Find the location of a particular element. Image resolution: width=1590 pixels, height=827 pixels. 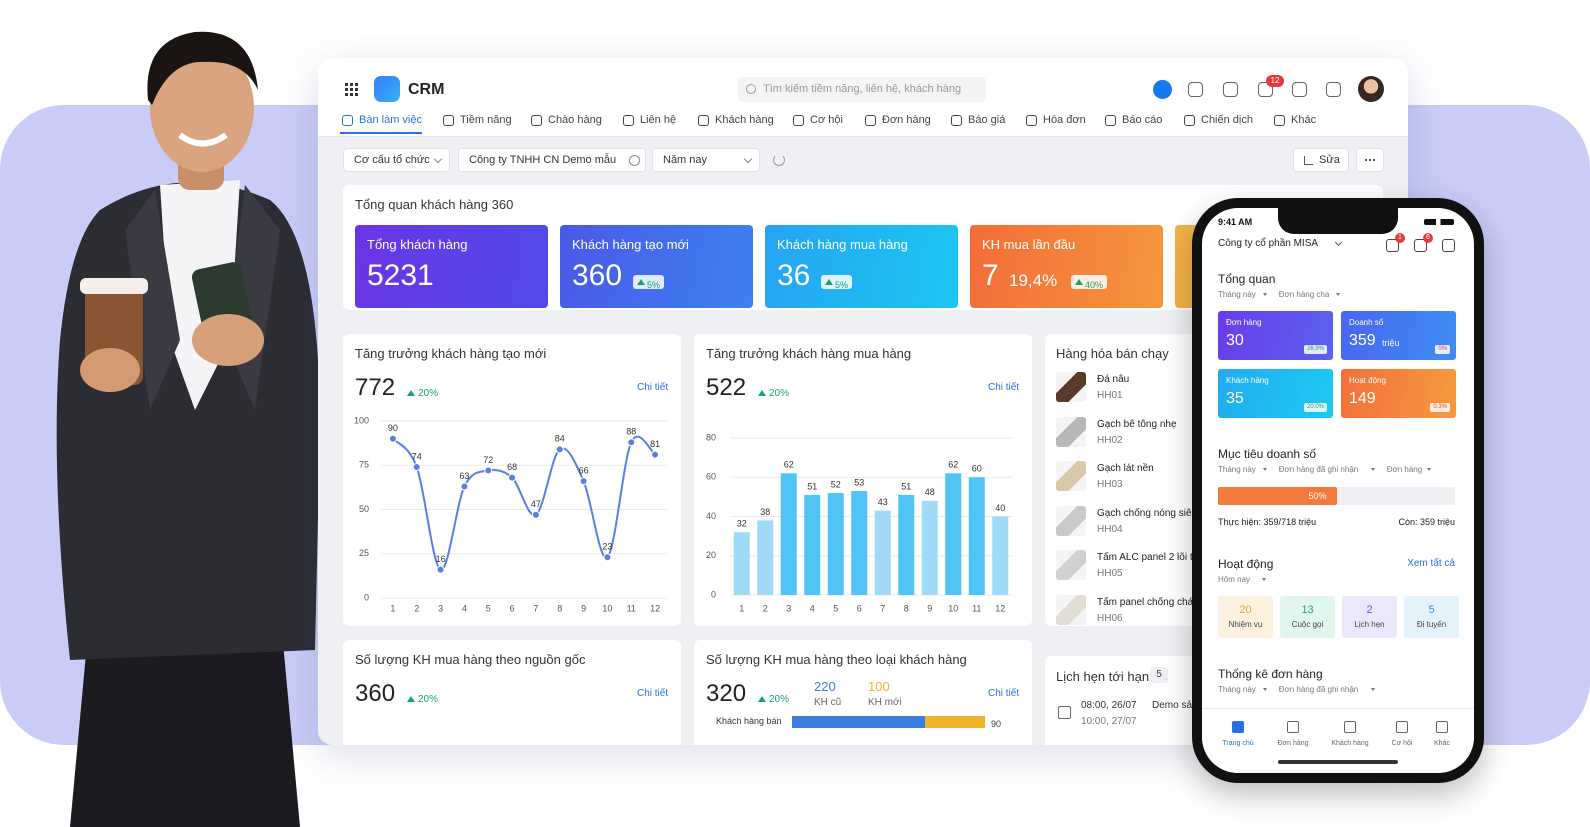

x-tick-label: 5 is located at coordinates (835, 608).